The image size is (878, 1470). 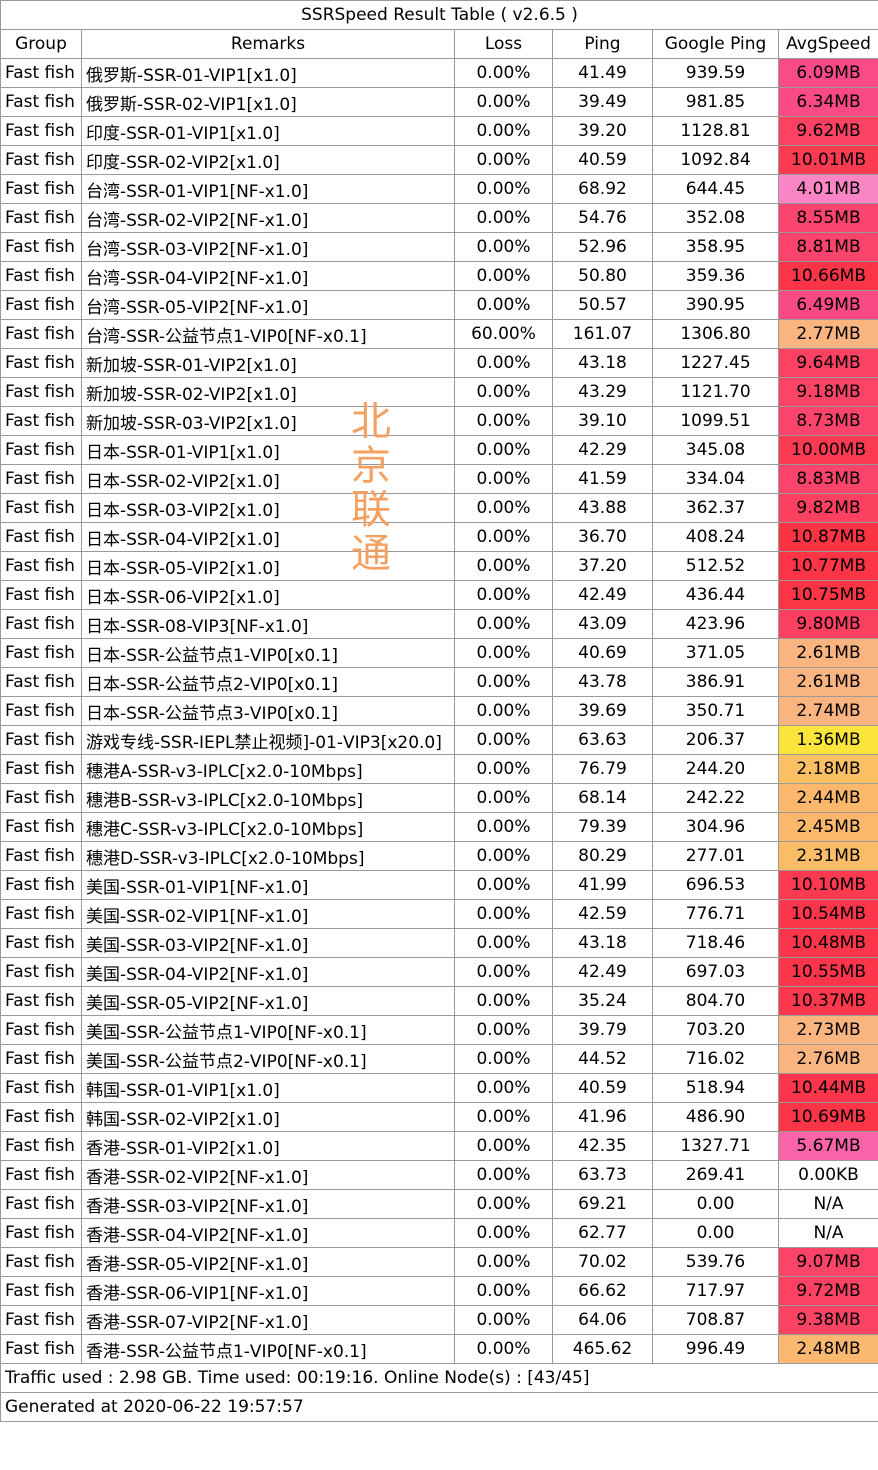 What do you see at coordinates (827, 595) in the screenshot?
I see `avg-speed-cell: 10.75MB` at bounding box center [827, 595].